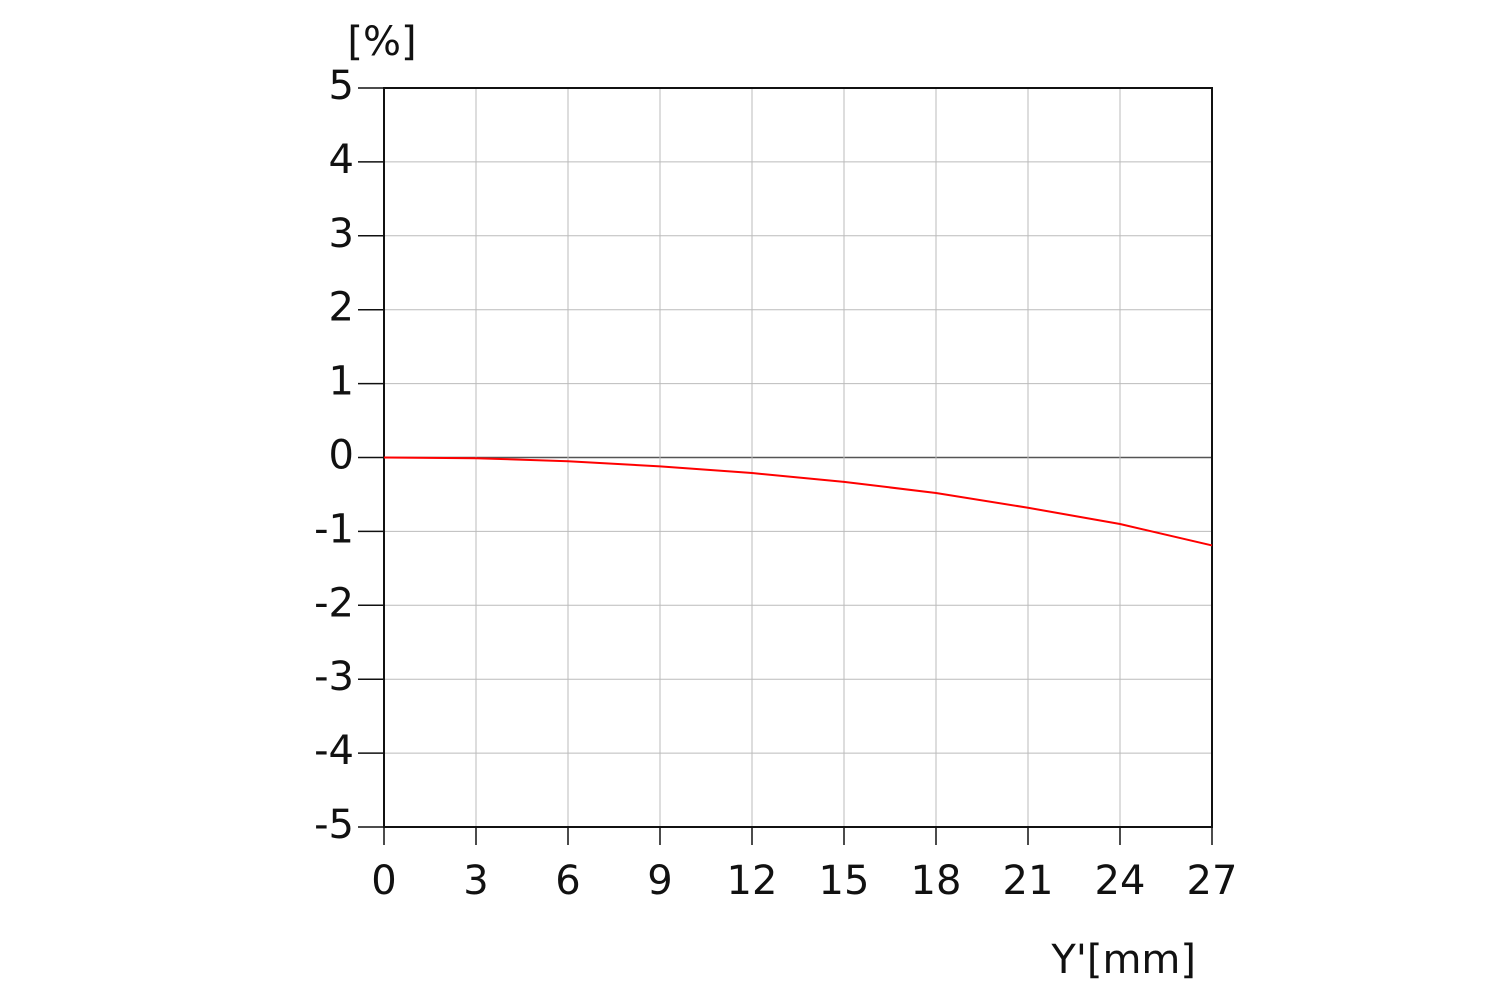 The image size is (1512, 1008). Describe the element at coordinates (334, 677) in the screenshot. I see `y-tick-label: -3` at that location.